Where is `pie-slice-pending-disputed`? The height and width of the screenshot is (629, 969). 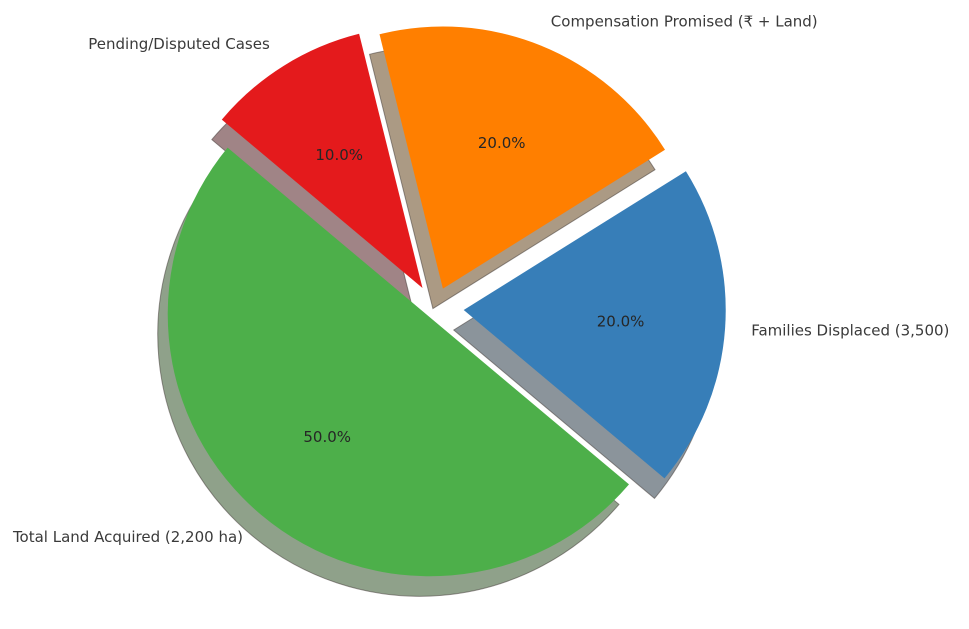
pie-slice-pending-disputed is located at coordinates (322, 160).